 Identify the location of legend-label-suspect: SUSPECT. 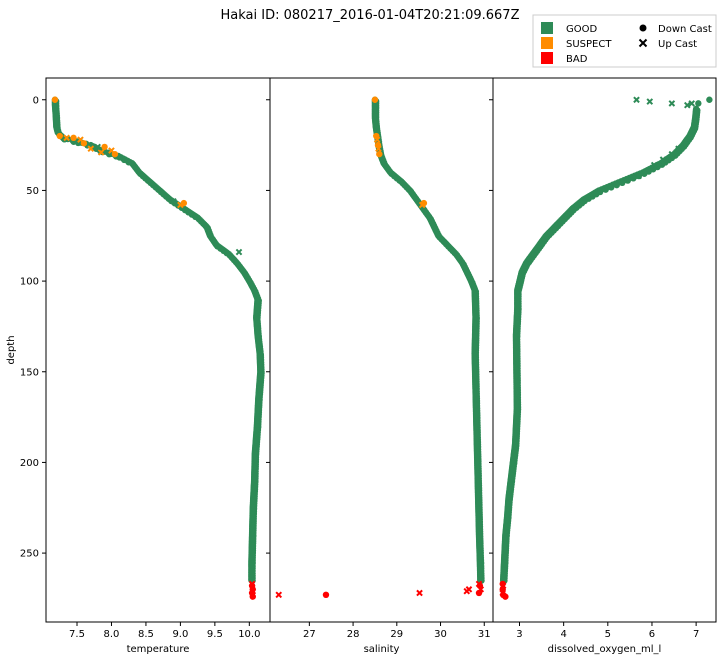
(589, 44).